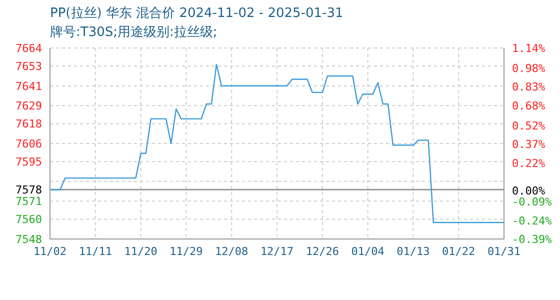 The image size is (560, 300). What do you see at coordinates (532, 221) in the screenshot?
I see `y2-tick-label: -0.24%` at bounding box center [532, 221].